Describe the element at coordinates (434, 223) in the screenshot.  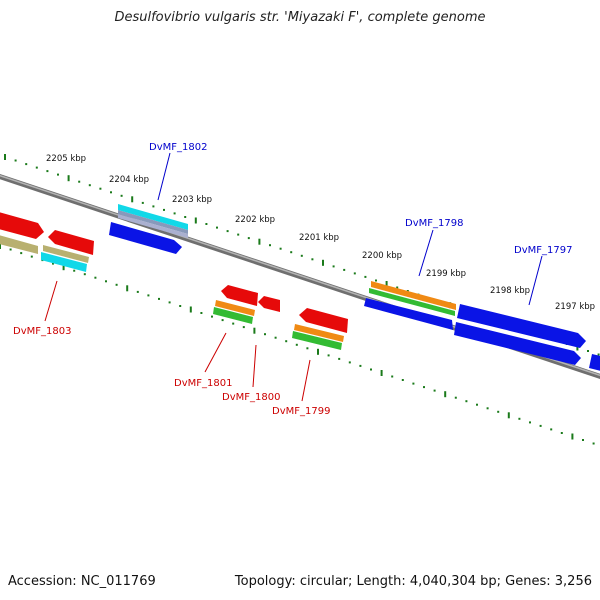
I see `gene-label-DvMF_1798: DvMF_1798` at that location.